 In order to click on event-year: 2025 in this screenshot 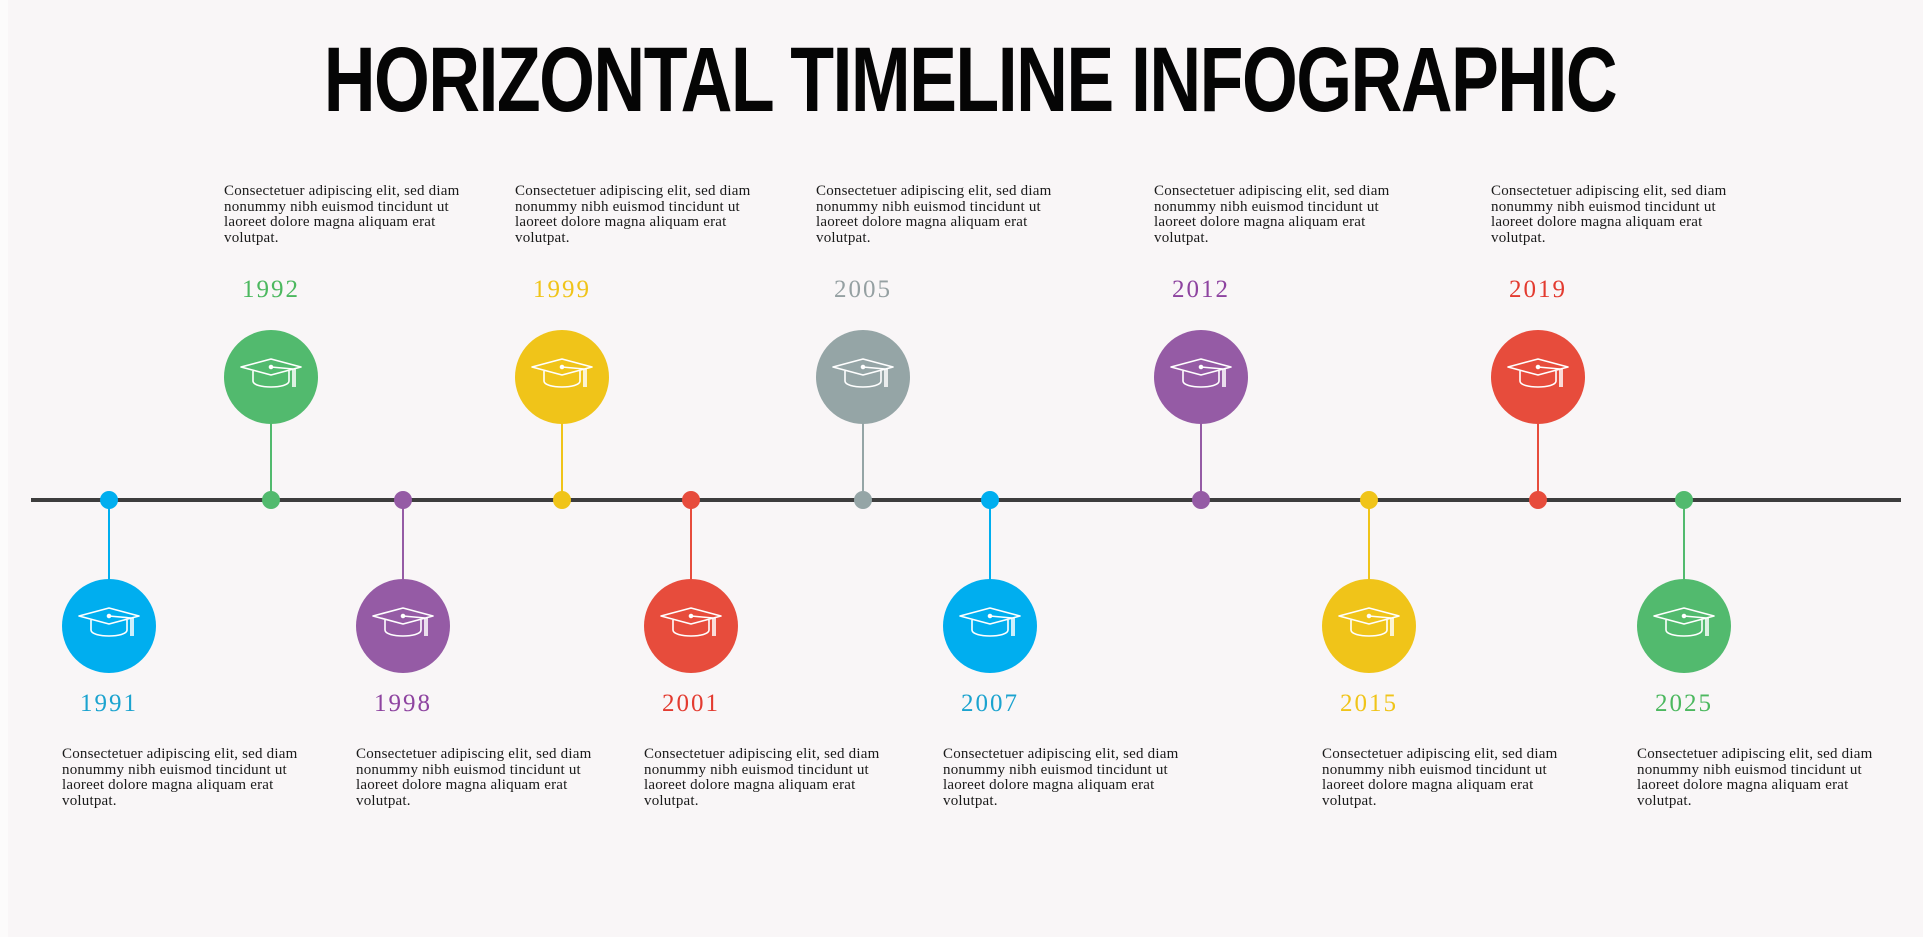, I will do `click(1684, 703)`.